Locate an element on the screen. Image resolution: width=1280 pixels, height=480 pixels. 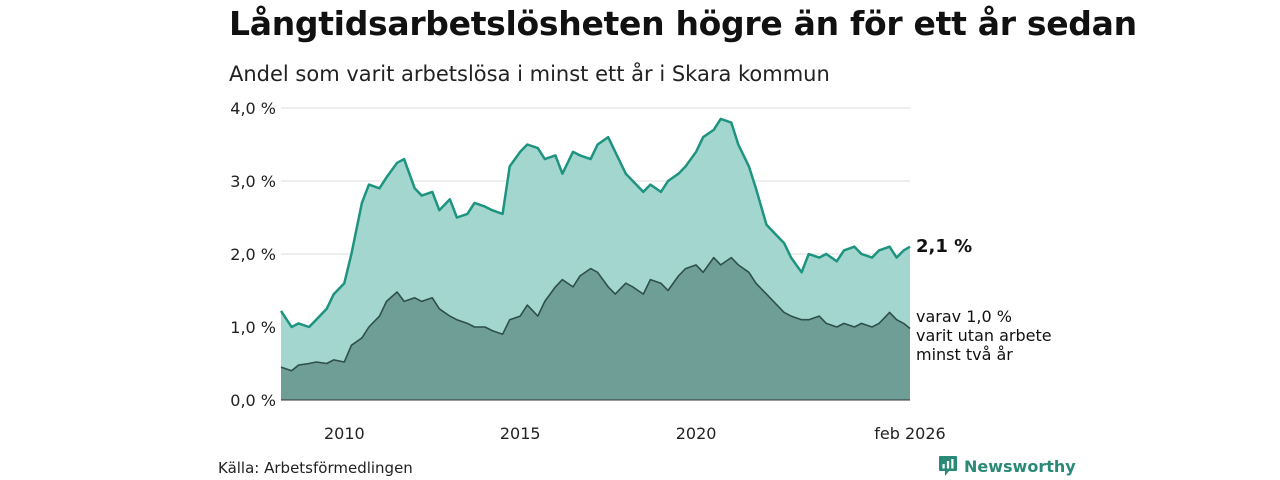
source-note: Källa: Arbetsförmedlingen is located at coordinates (315, 468).